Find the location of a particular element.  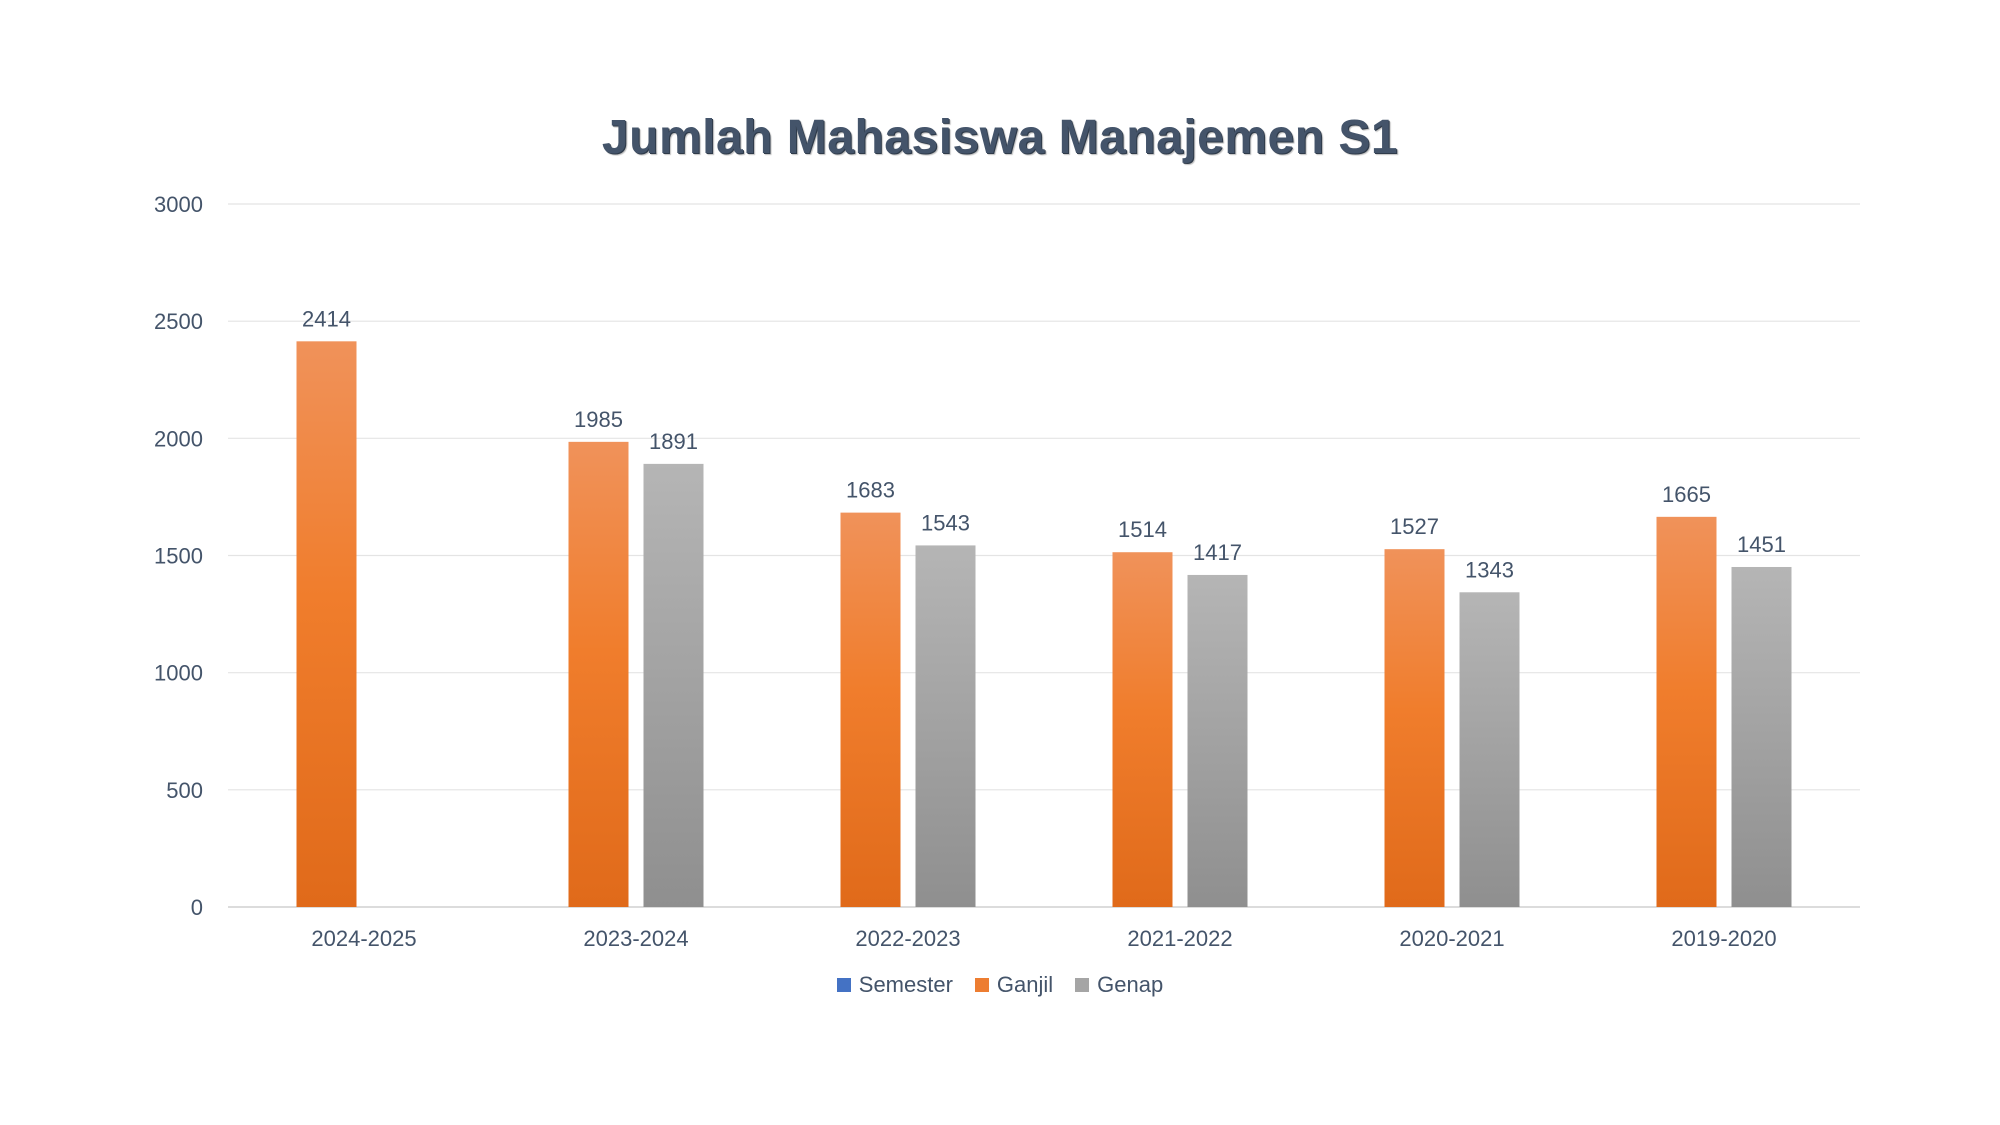

bar-ganjil-2020-2021 is located at coordinates (1414, 728).